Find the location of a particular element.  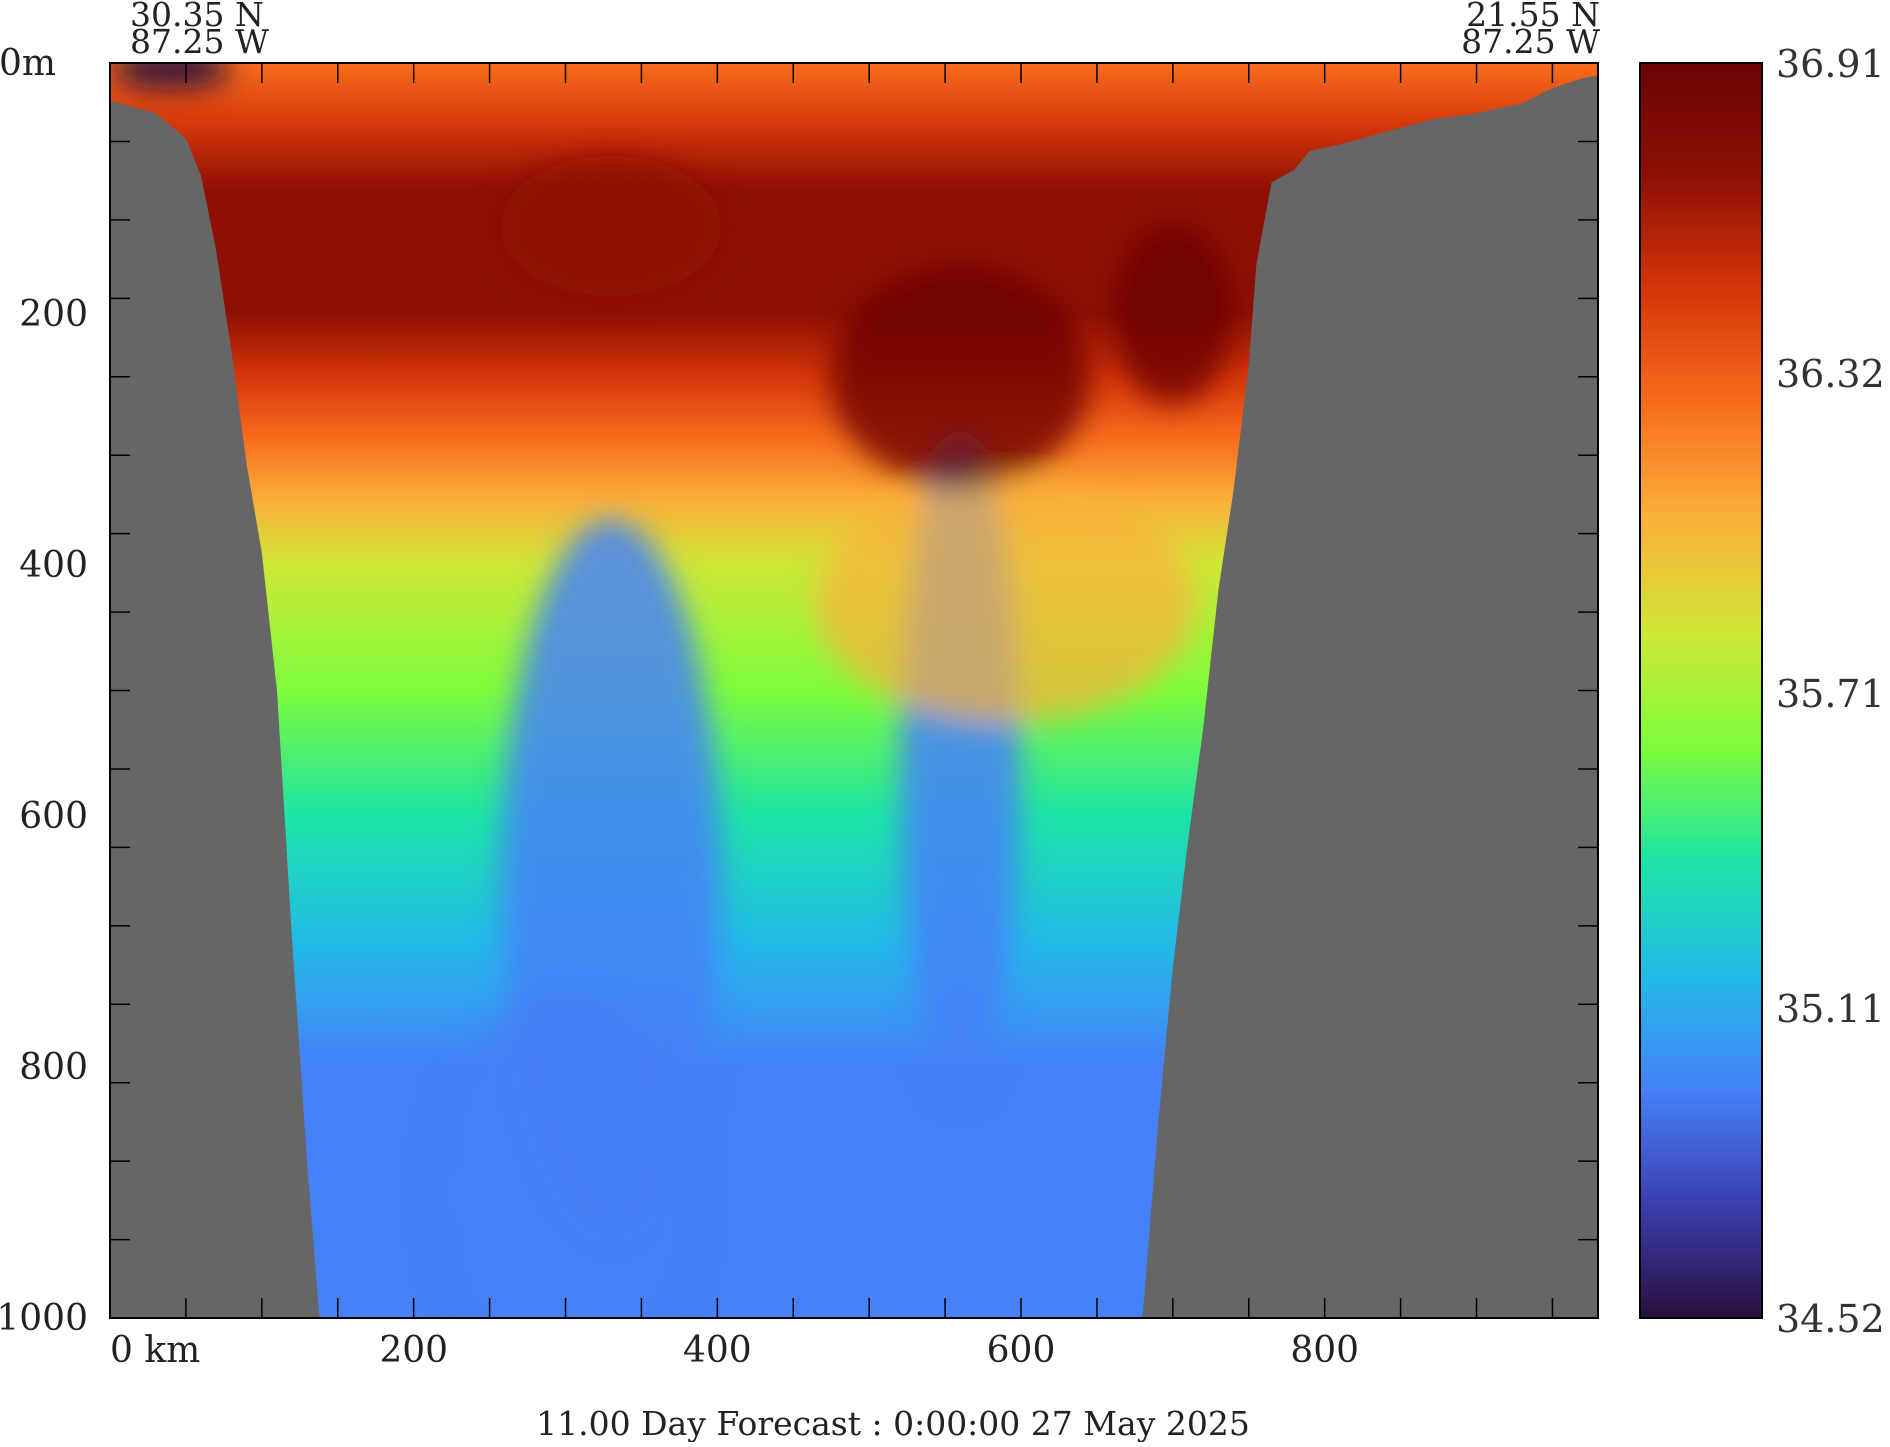

y-tick-label: 600 is located at coordinates (53, 816).